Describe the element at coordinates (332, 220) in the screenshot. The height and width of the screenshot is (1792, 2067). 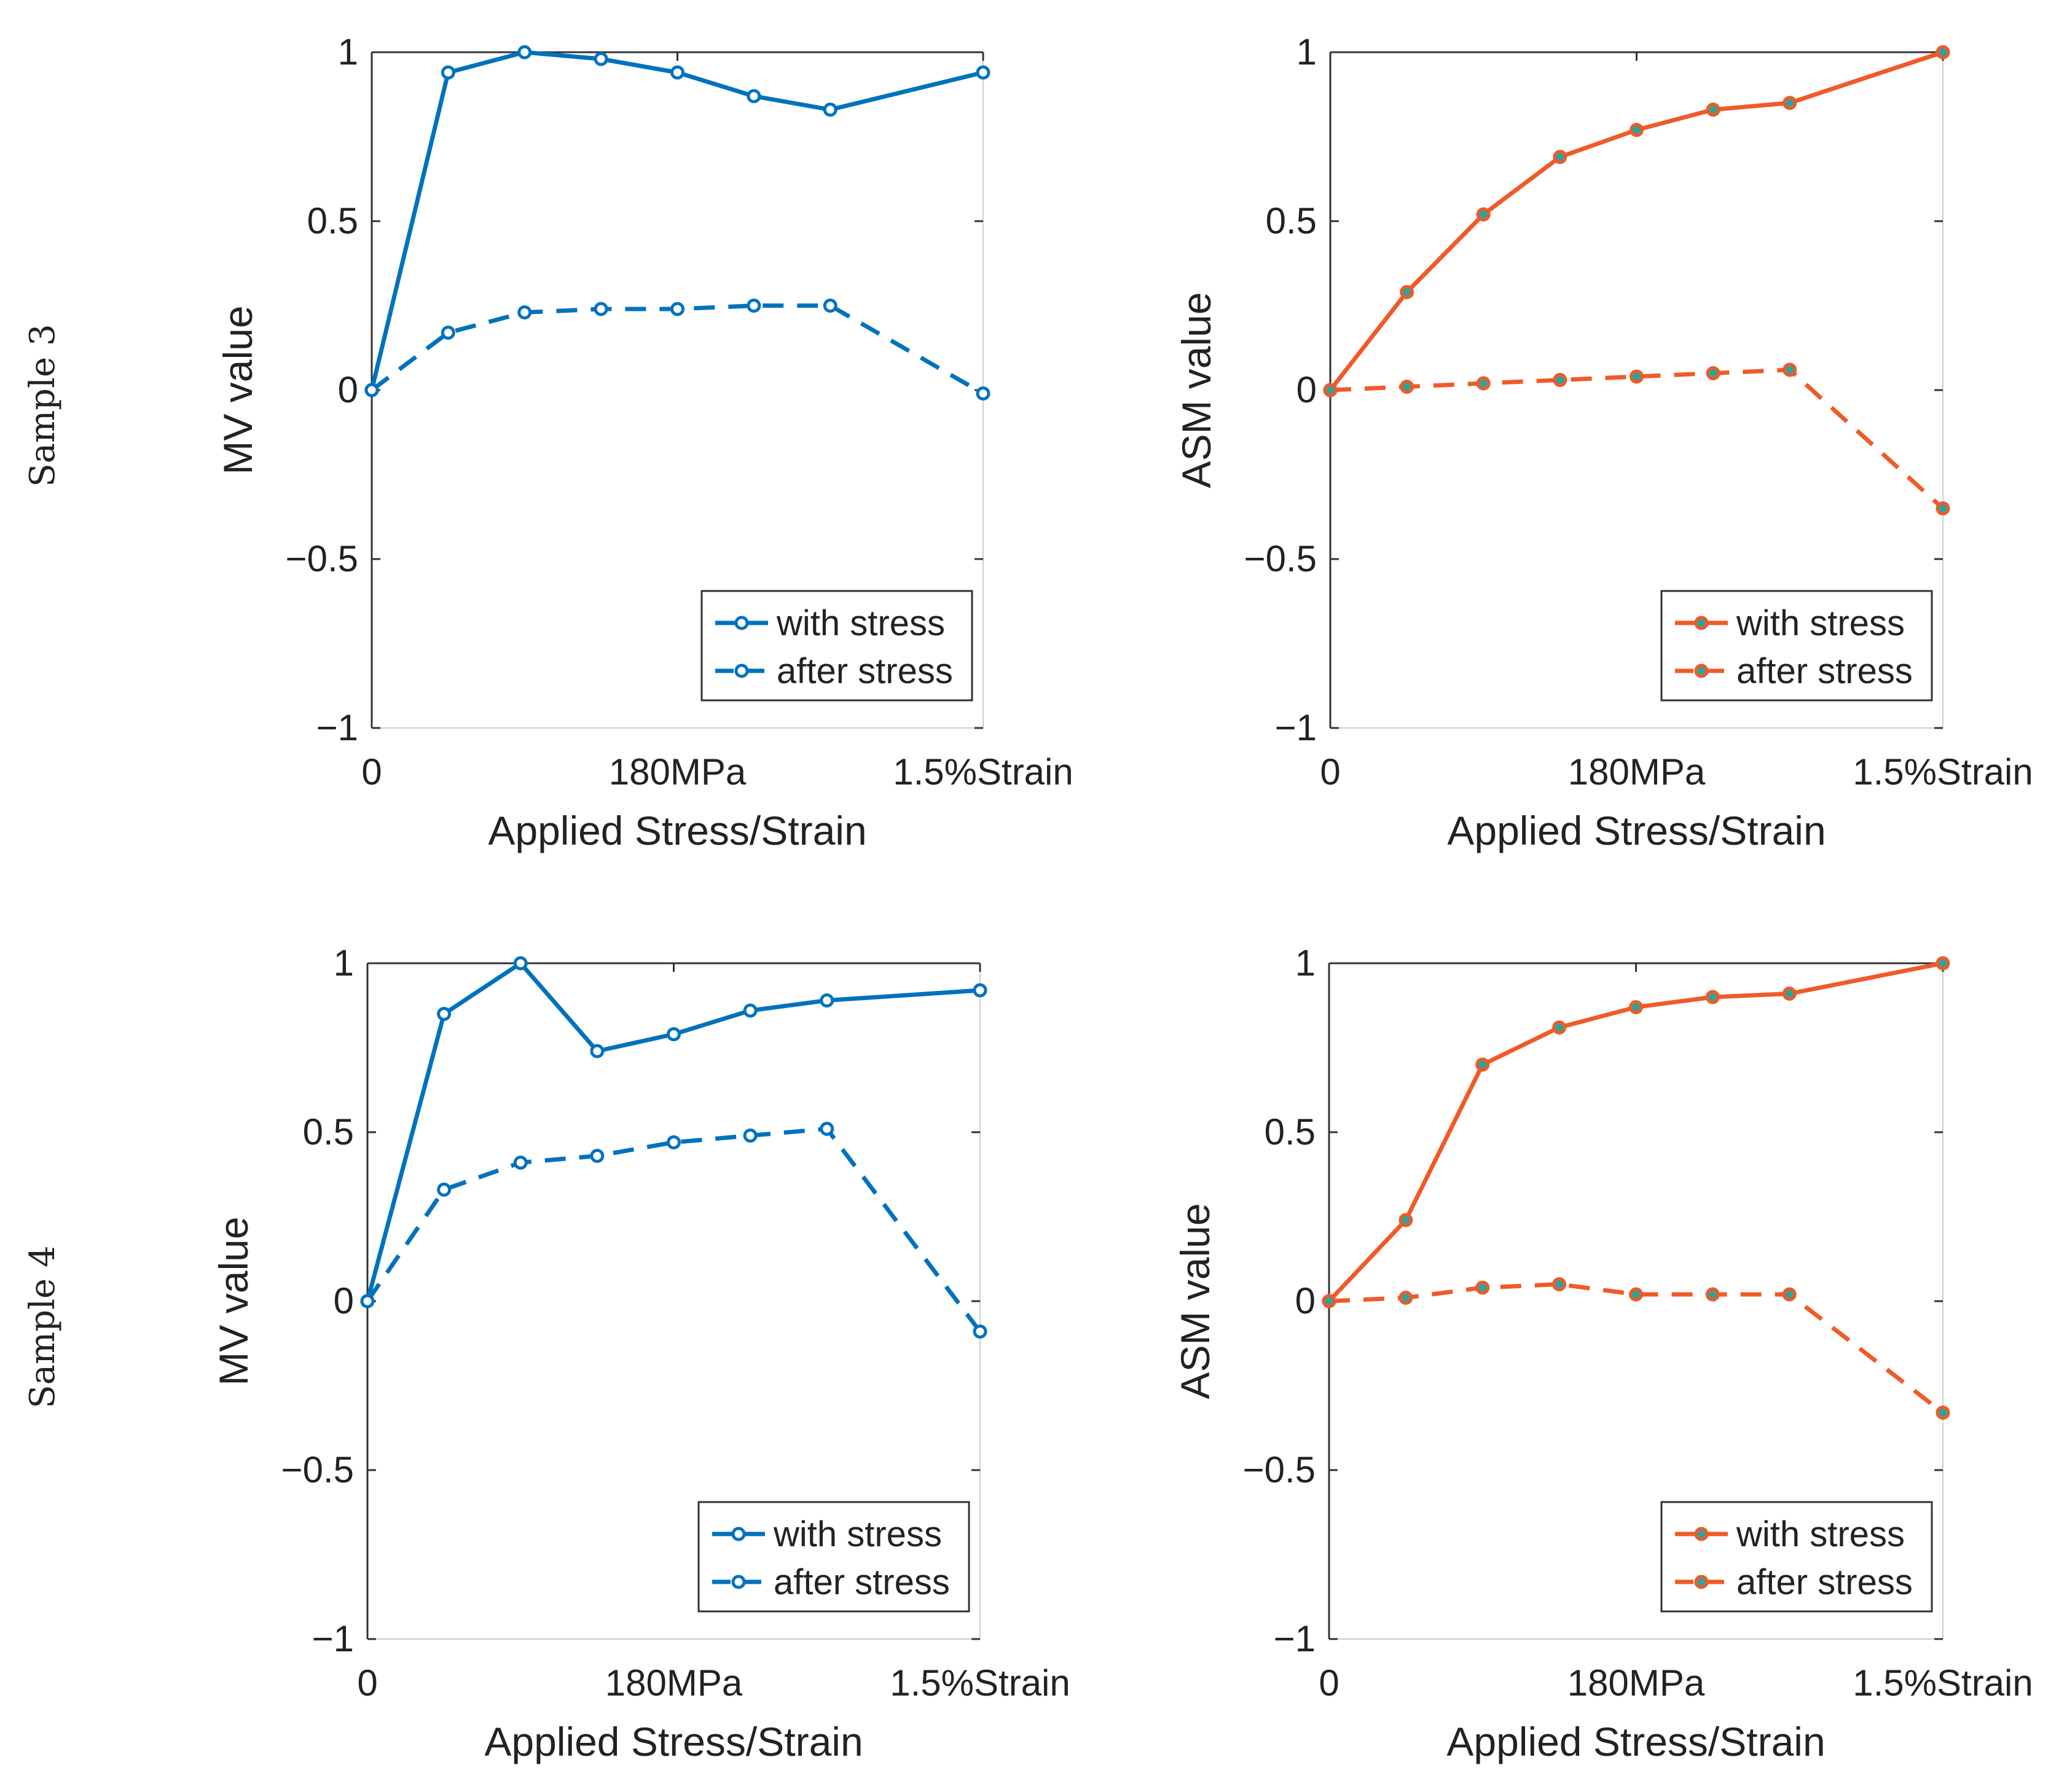
I see `y-tick-label: 0.5` at that location.